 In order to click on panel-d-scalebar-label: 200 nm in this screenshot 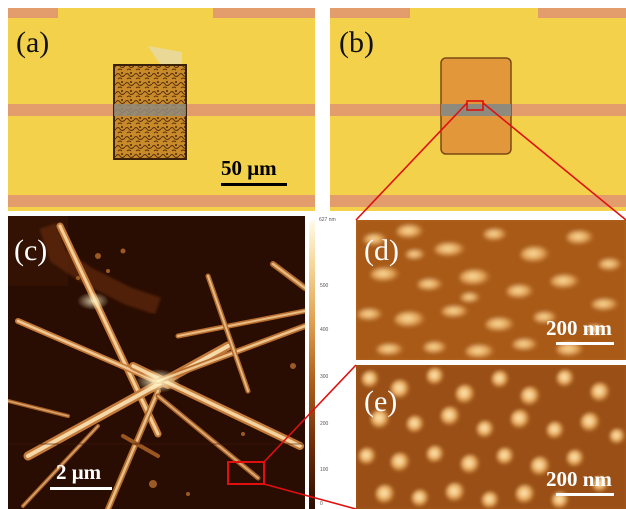, I will do `click(579, 328)`.